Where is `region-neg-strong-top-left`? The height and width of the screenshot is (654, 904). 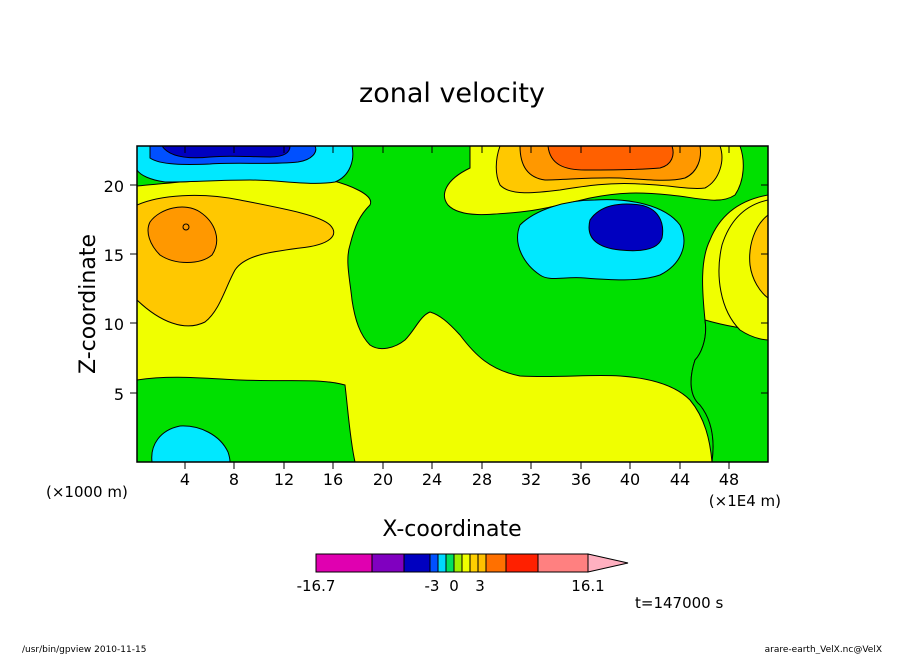
region-neg-strong-top-left is located at coordinates (226, 152).